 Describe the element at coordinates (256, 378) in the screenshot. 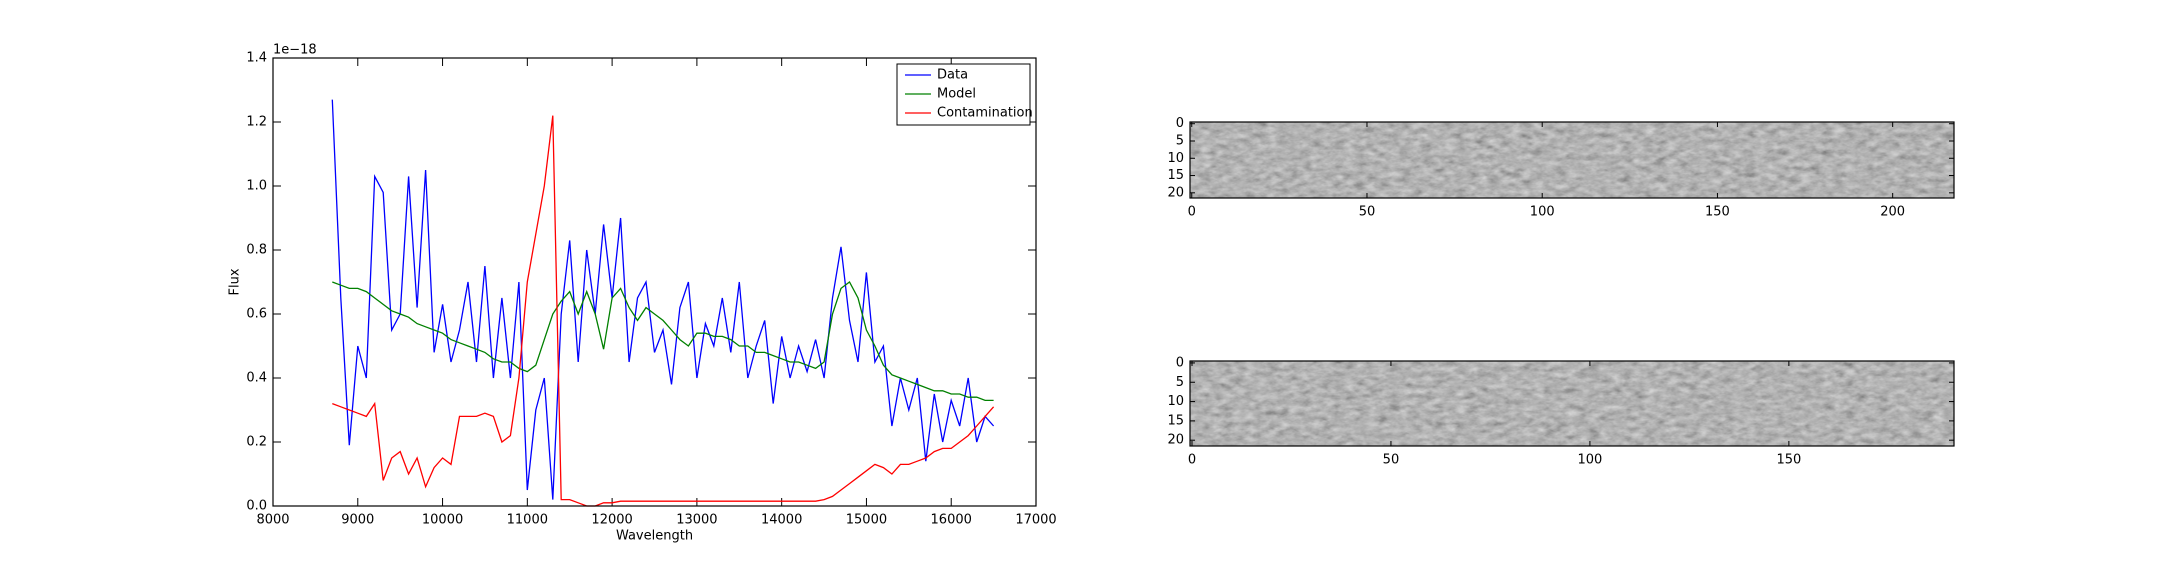

I see `y-tick-label: 0.4` at that location.